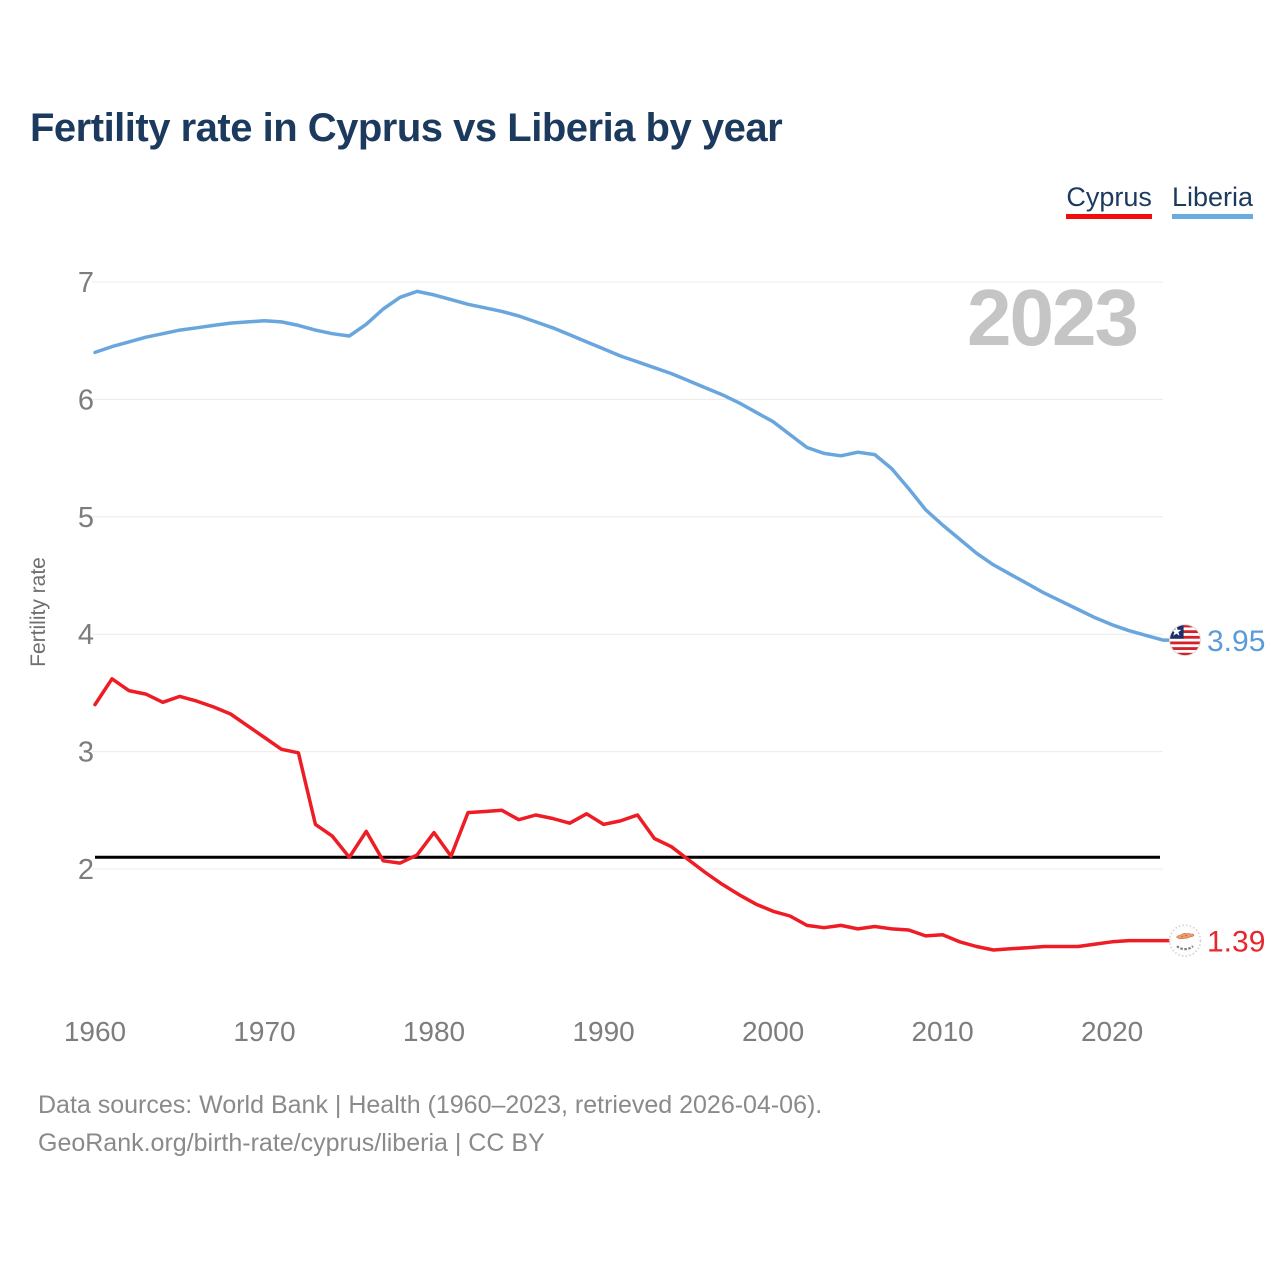 This screenshot has width=1280, height=1280. Describe the element at coordinates (1236, 942) in the screenshot. I see `cyprus-end-value: 1.39` at that location.